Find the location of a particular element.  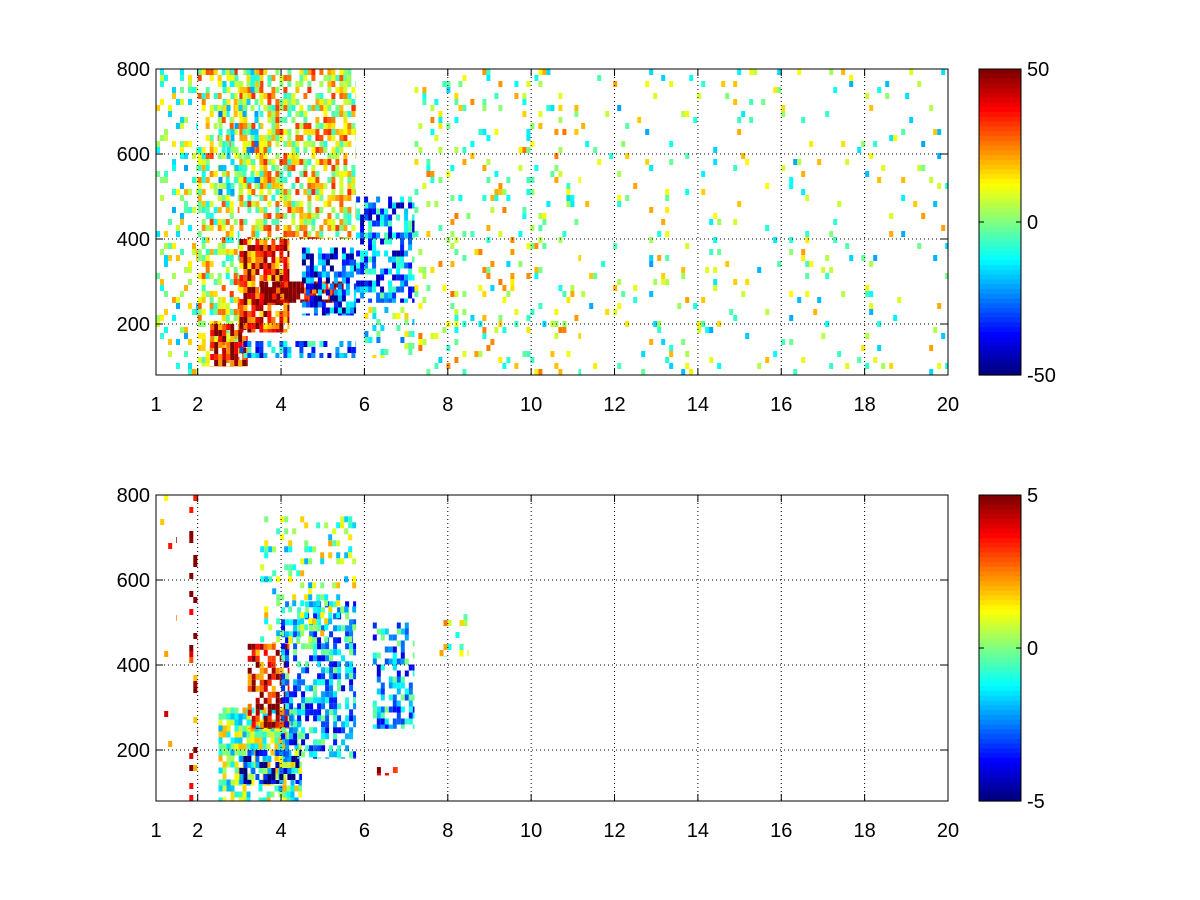

colorbar-tick-label: -5 is located at coordinates (1036, 802).